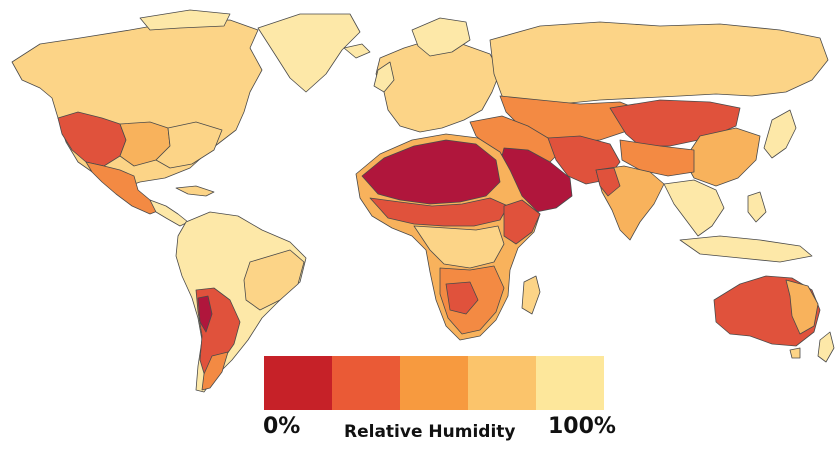 This screenshot has height=451, width=837. Describe the element at coordinates (522, 222) in the screenshot. I see `horn-of-africa` at that location.